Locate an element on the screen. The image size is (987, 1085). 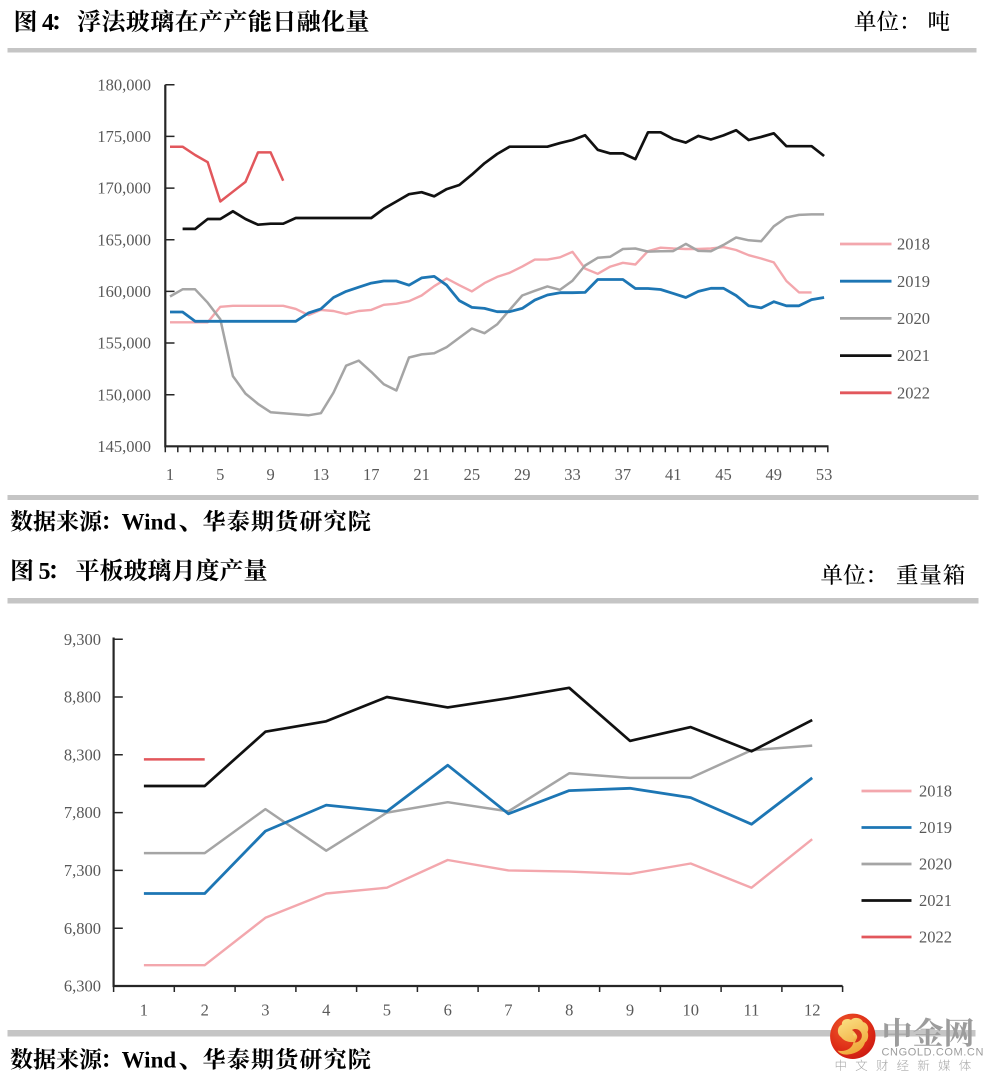
svg-text: 150,000 is located at coordinates (124, 394).